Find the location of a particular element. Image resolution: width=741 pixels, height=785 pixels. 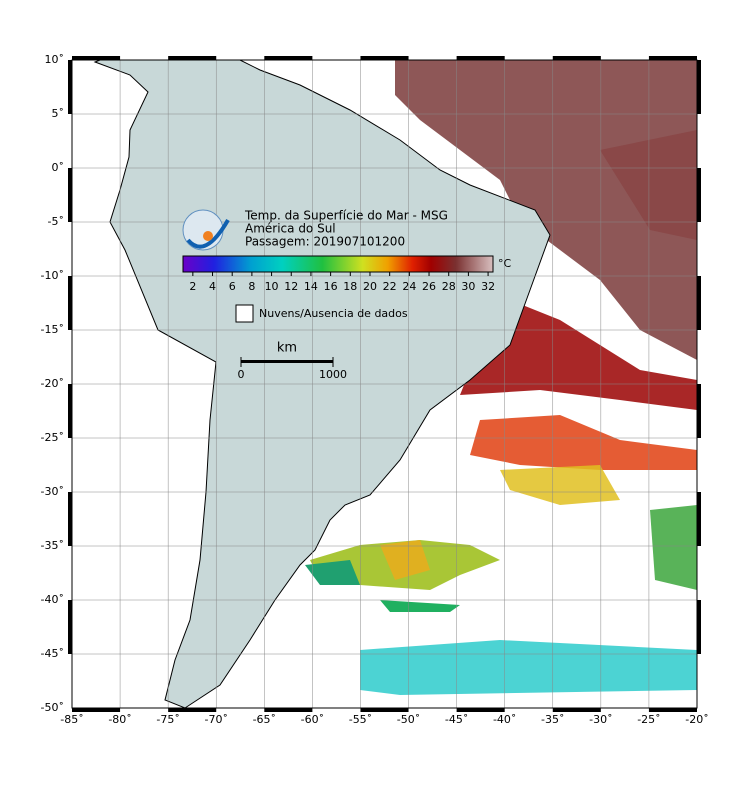

scale-tick-label: 1000 is located at coordinates (333, 374).